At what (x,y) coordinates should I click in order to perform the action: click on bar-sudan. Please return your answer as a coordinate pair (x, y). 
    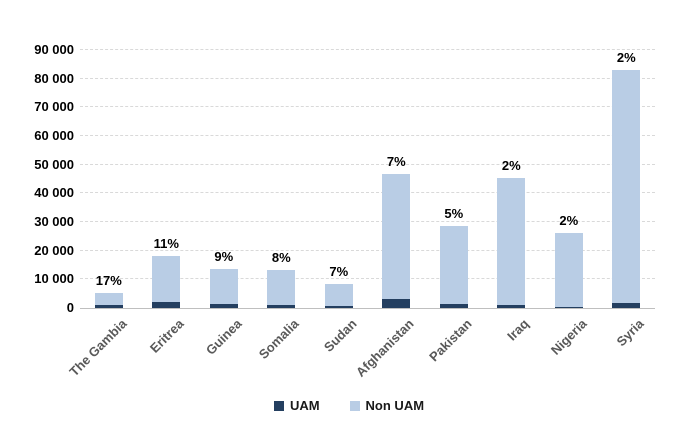
    Looking at the image, I should click on (338, 296).